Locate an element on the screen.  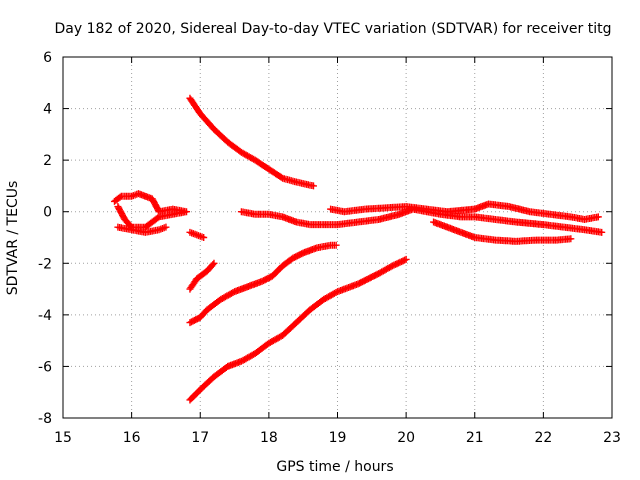
series-arc-ascending-middle is located at coordinates (263, 284).